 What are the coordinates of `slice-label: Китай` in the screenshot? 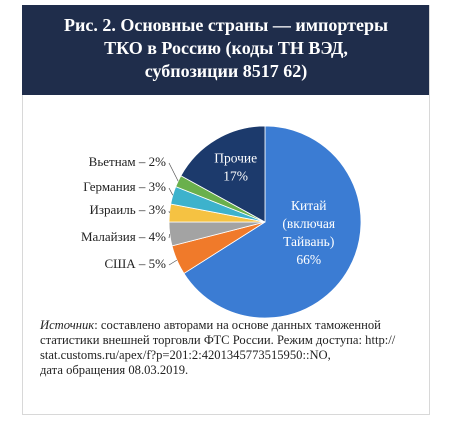 It's located at (309, 205).